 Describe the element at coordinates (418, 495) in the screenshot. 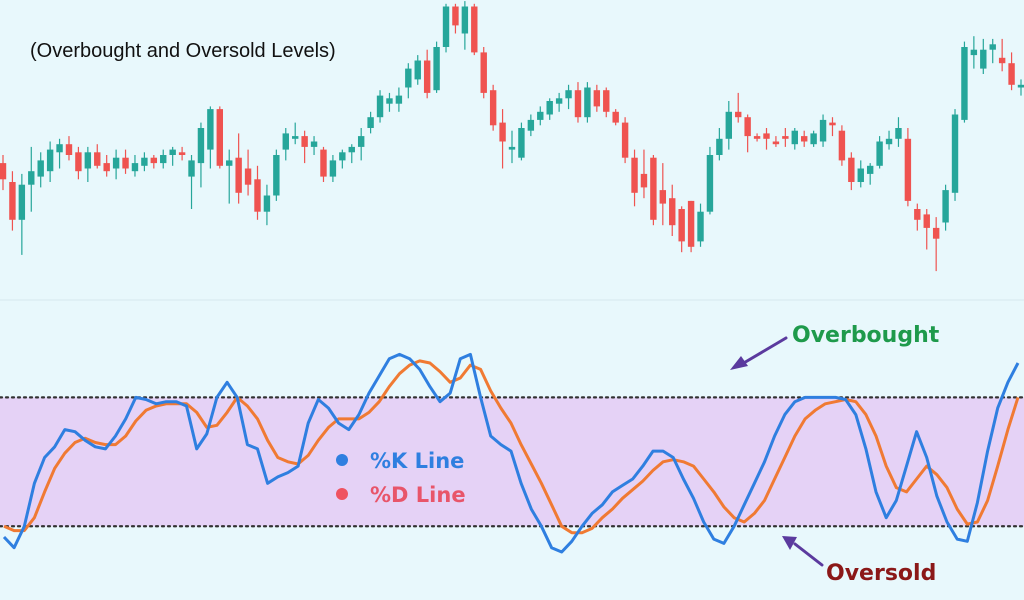

I see `d-line-legend-label: %D Line` at that location.